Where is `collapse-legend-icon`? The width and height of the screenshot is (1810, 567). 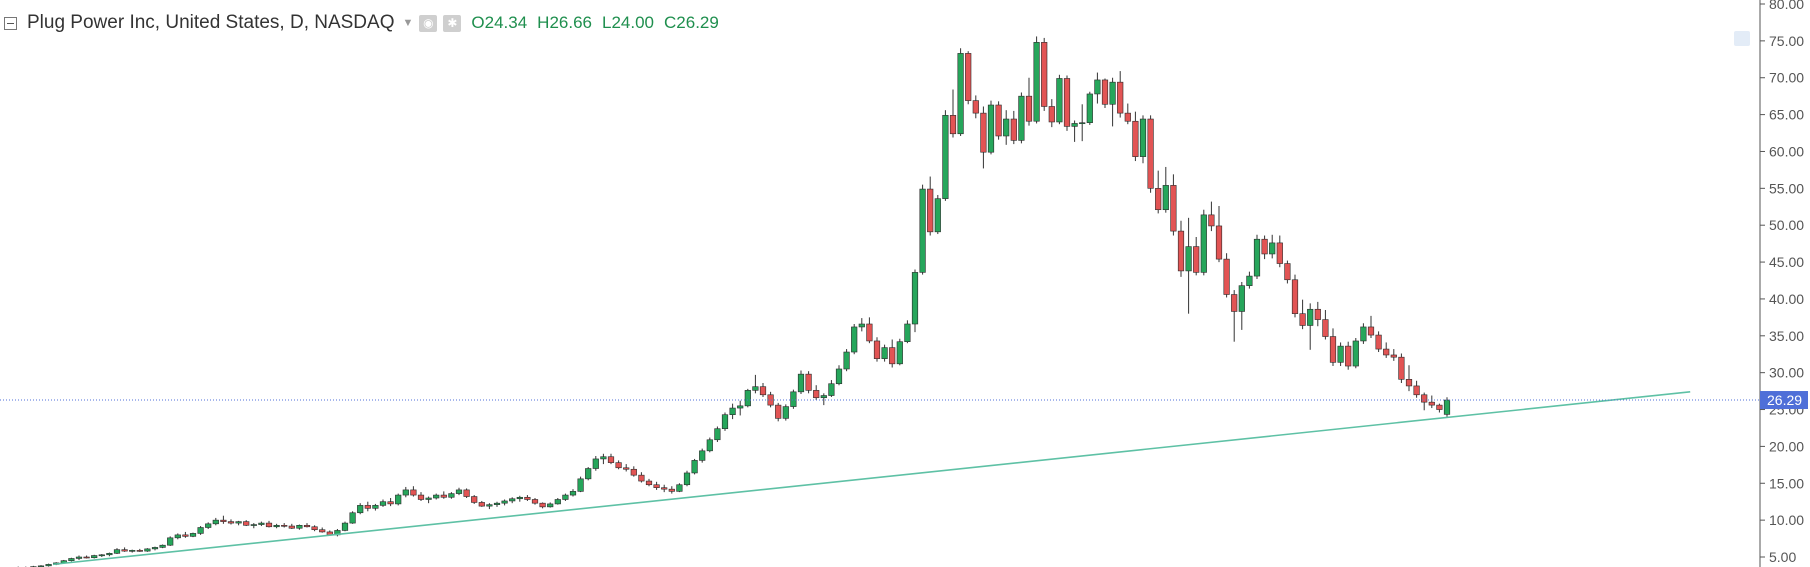
collapse-legend-icon is located at coordinates (10, 23).